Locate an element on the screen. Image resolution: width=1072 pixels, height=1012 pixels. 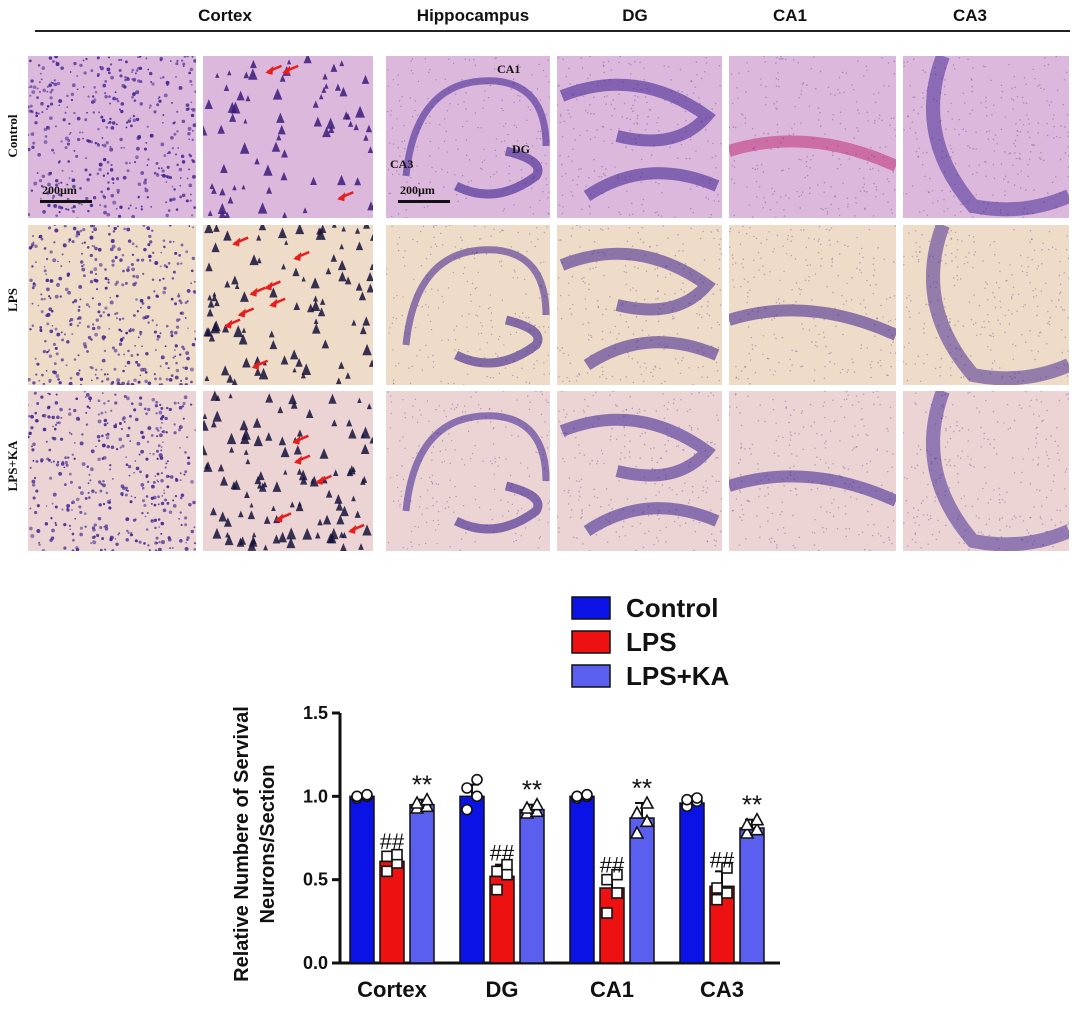
legend-label-1: LPS is located at coordinates (651, 642).